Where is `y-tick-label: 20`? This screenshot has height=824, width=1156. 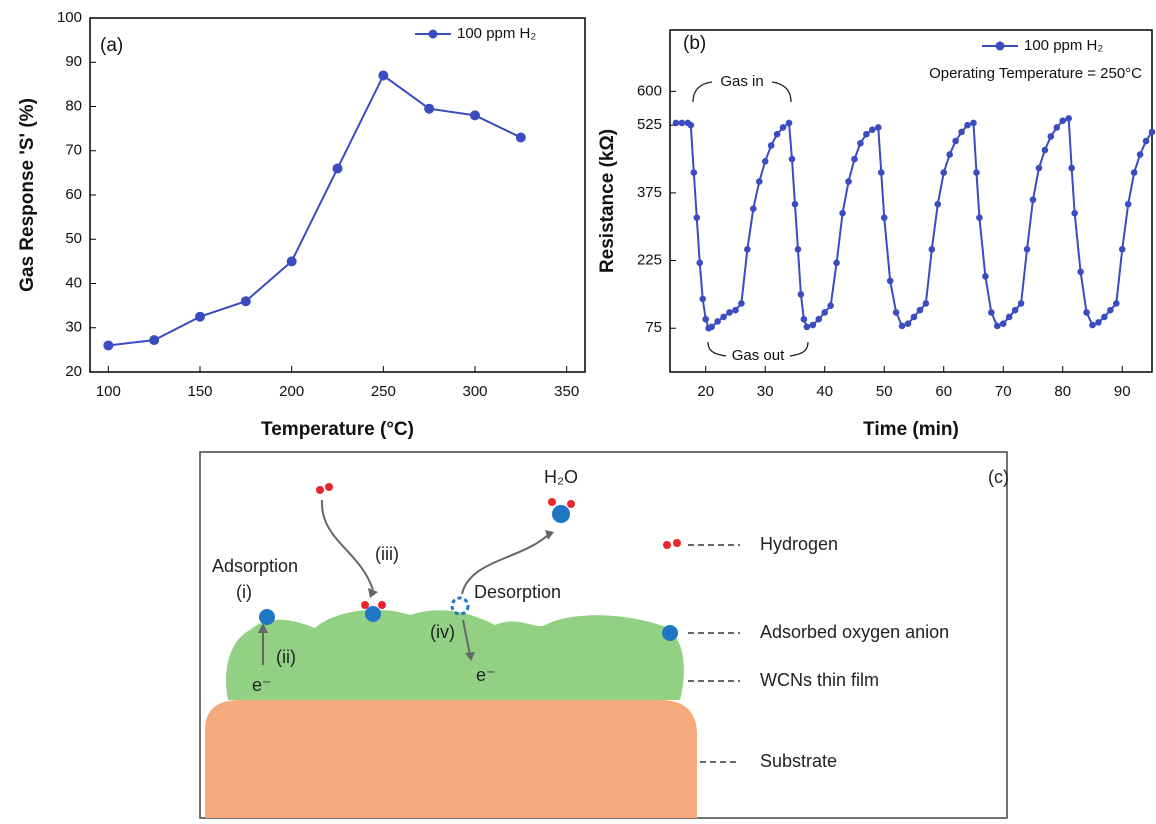
y-tick-label: 20 is located at coordinates (73, 371).